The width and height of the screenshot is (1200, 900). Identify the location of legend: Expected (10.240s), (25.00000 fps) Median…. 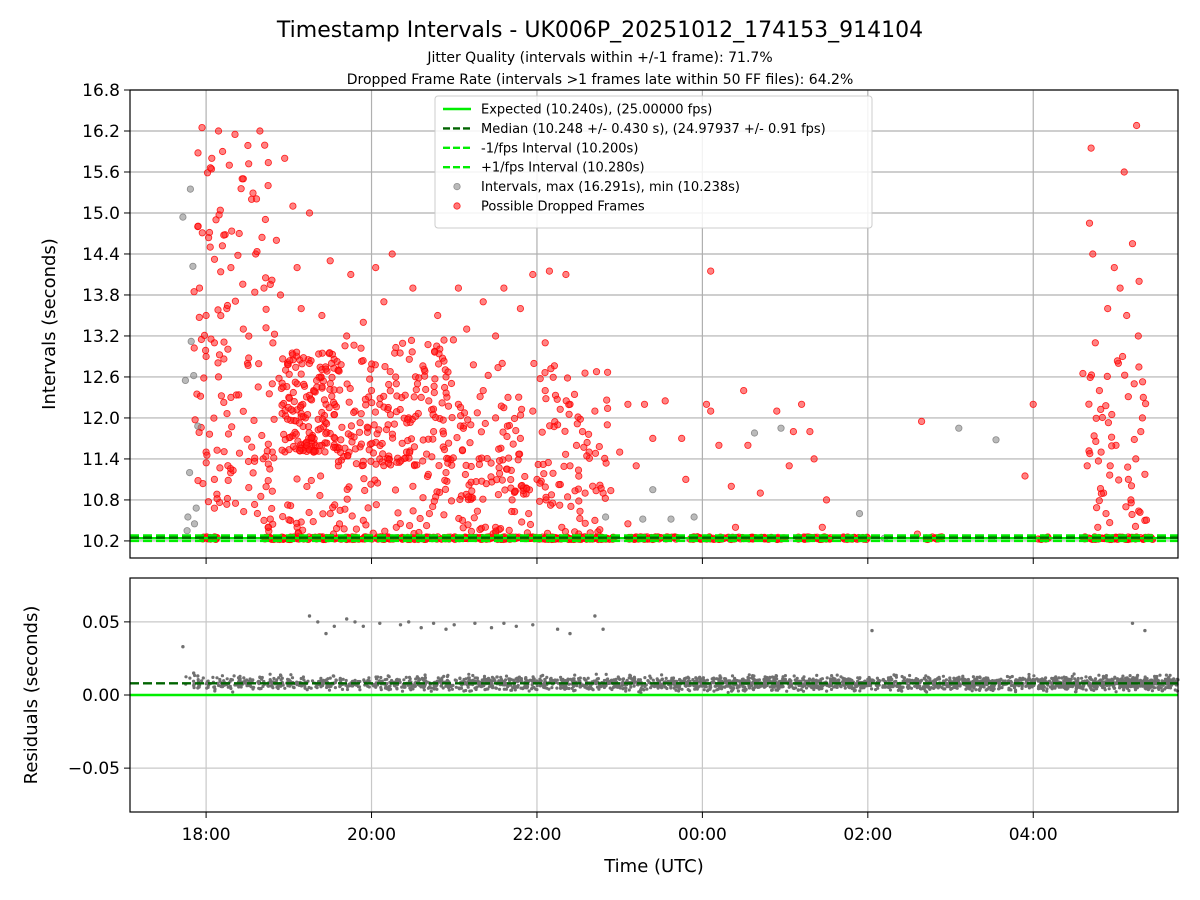
(653, 162).